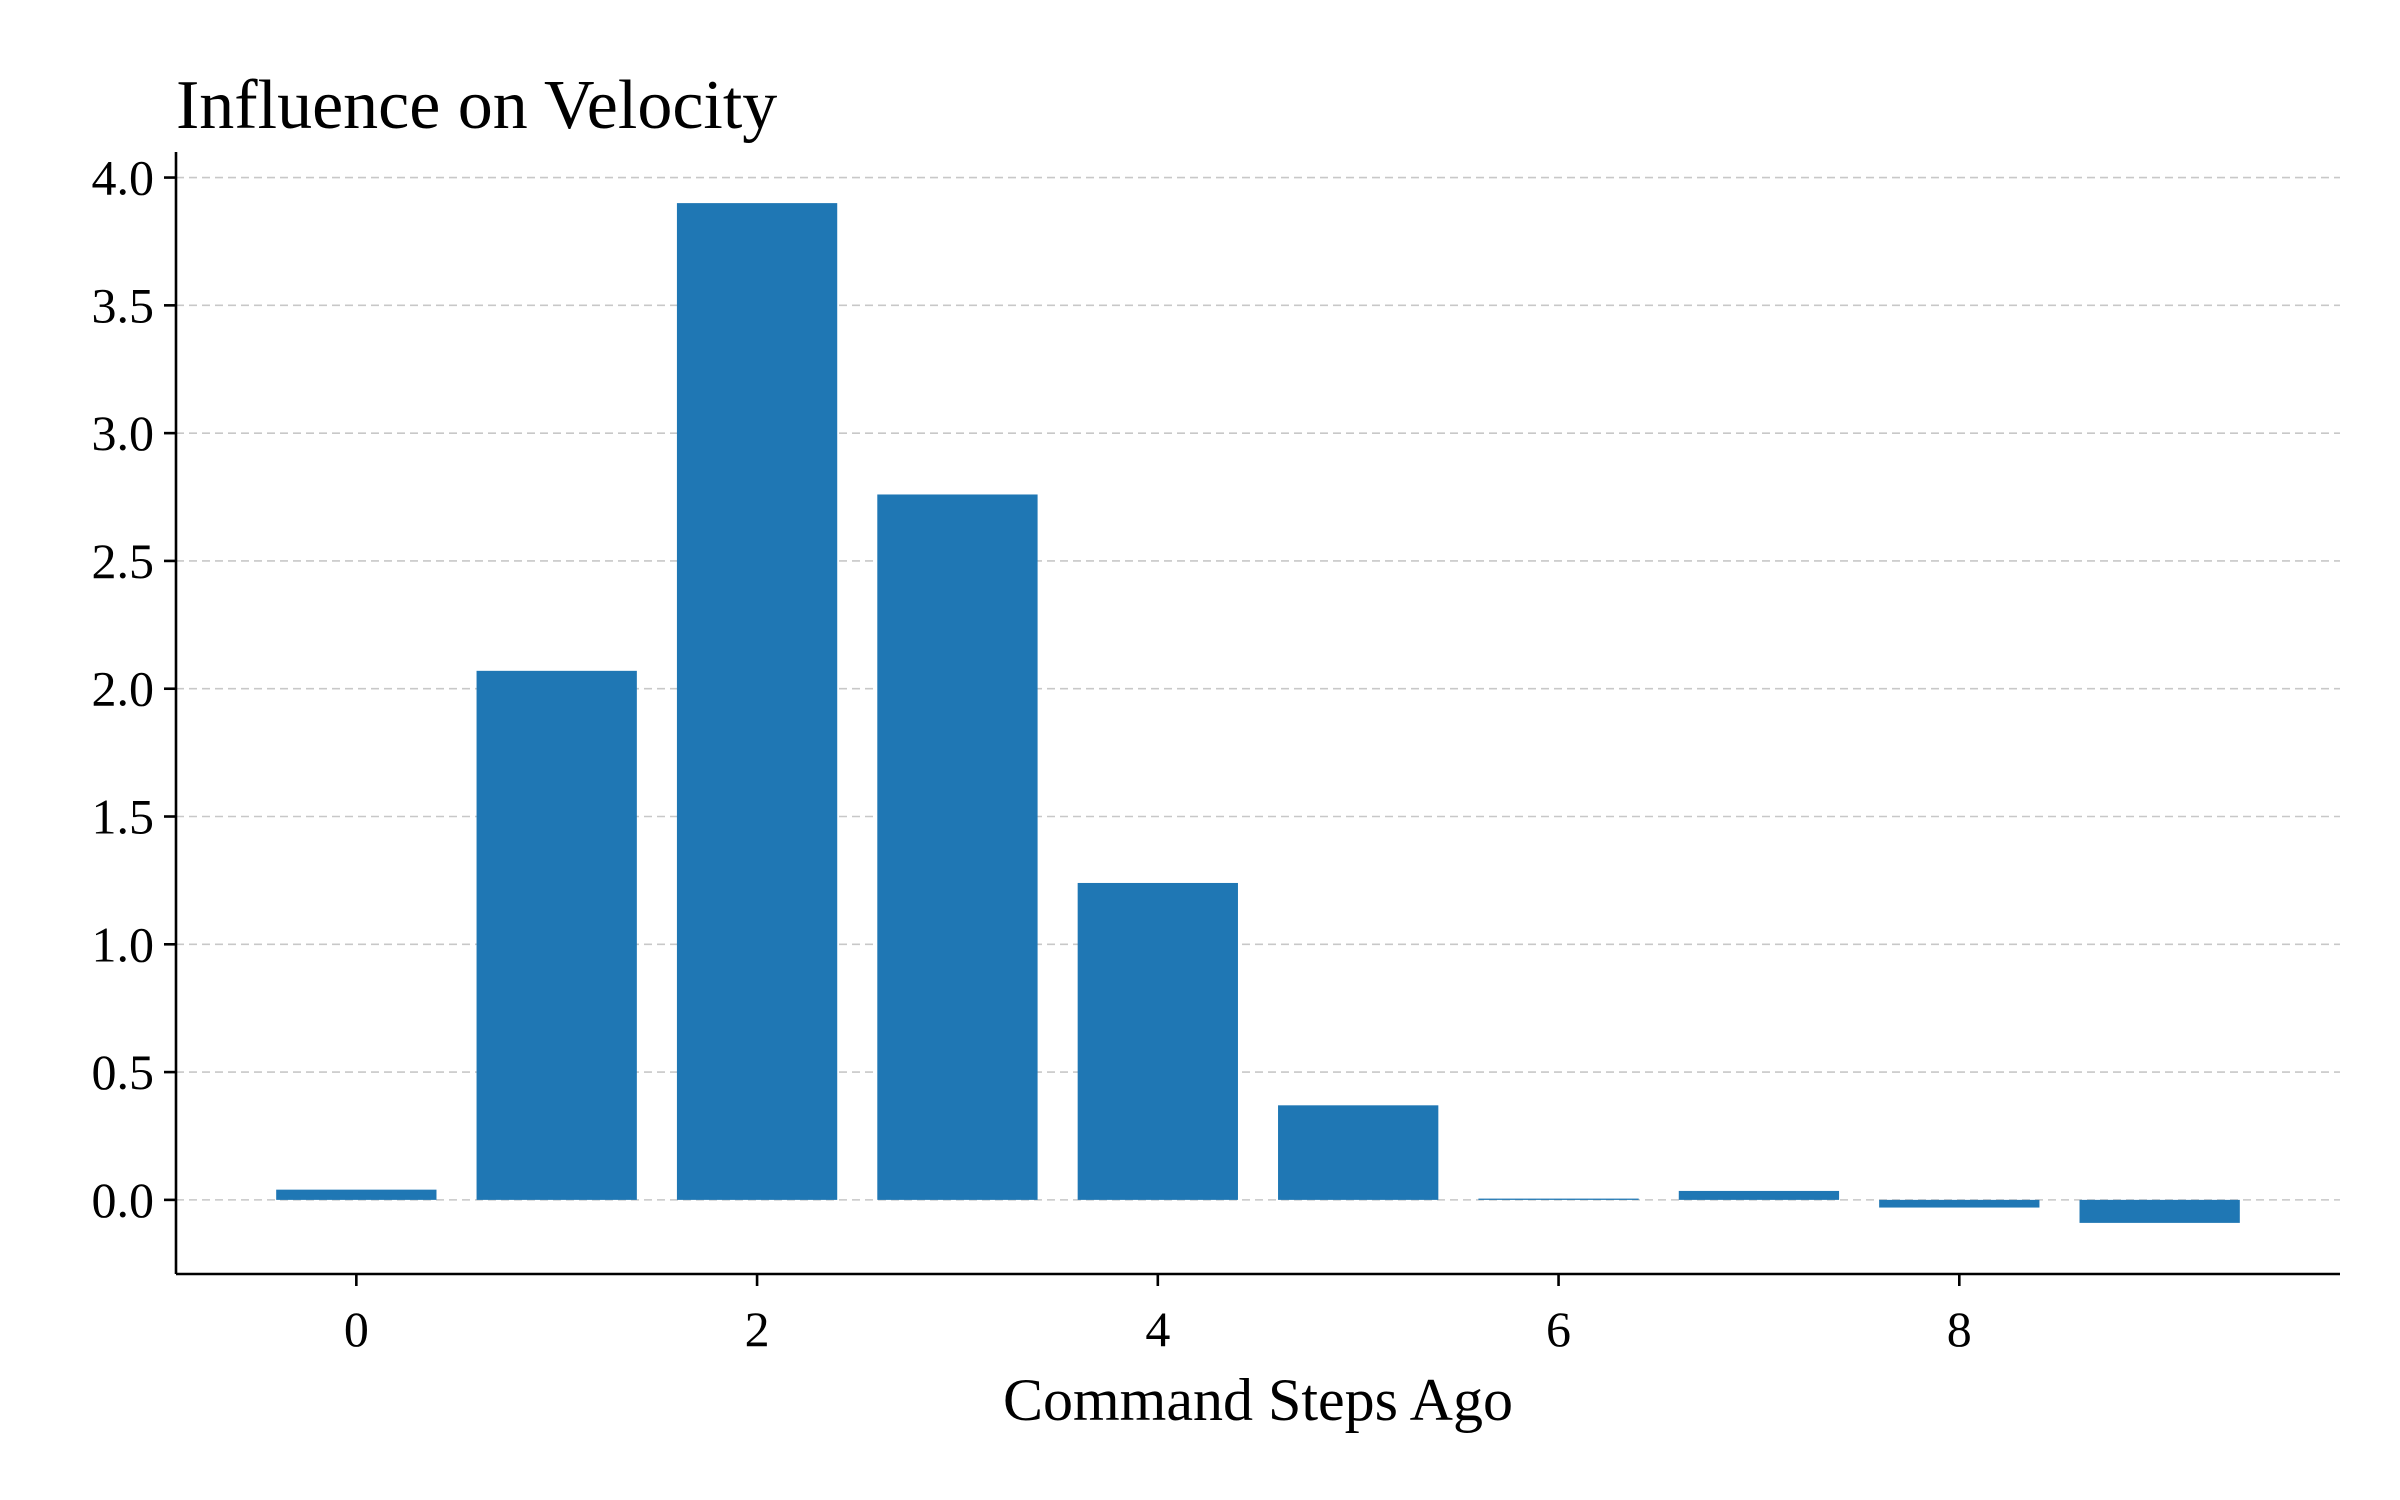 The height and width of the screenshot is (1500, 2400). I want to click on y-tick-label-1: 0.5, so click(123, 1072).